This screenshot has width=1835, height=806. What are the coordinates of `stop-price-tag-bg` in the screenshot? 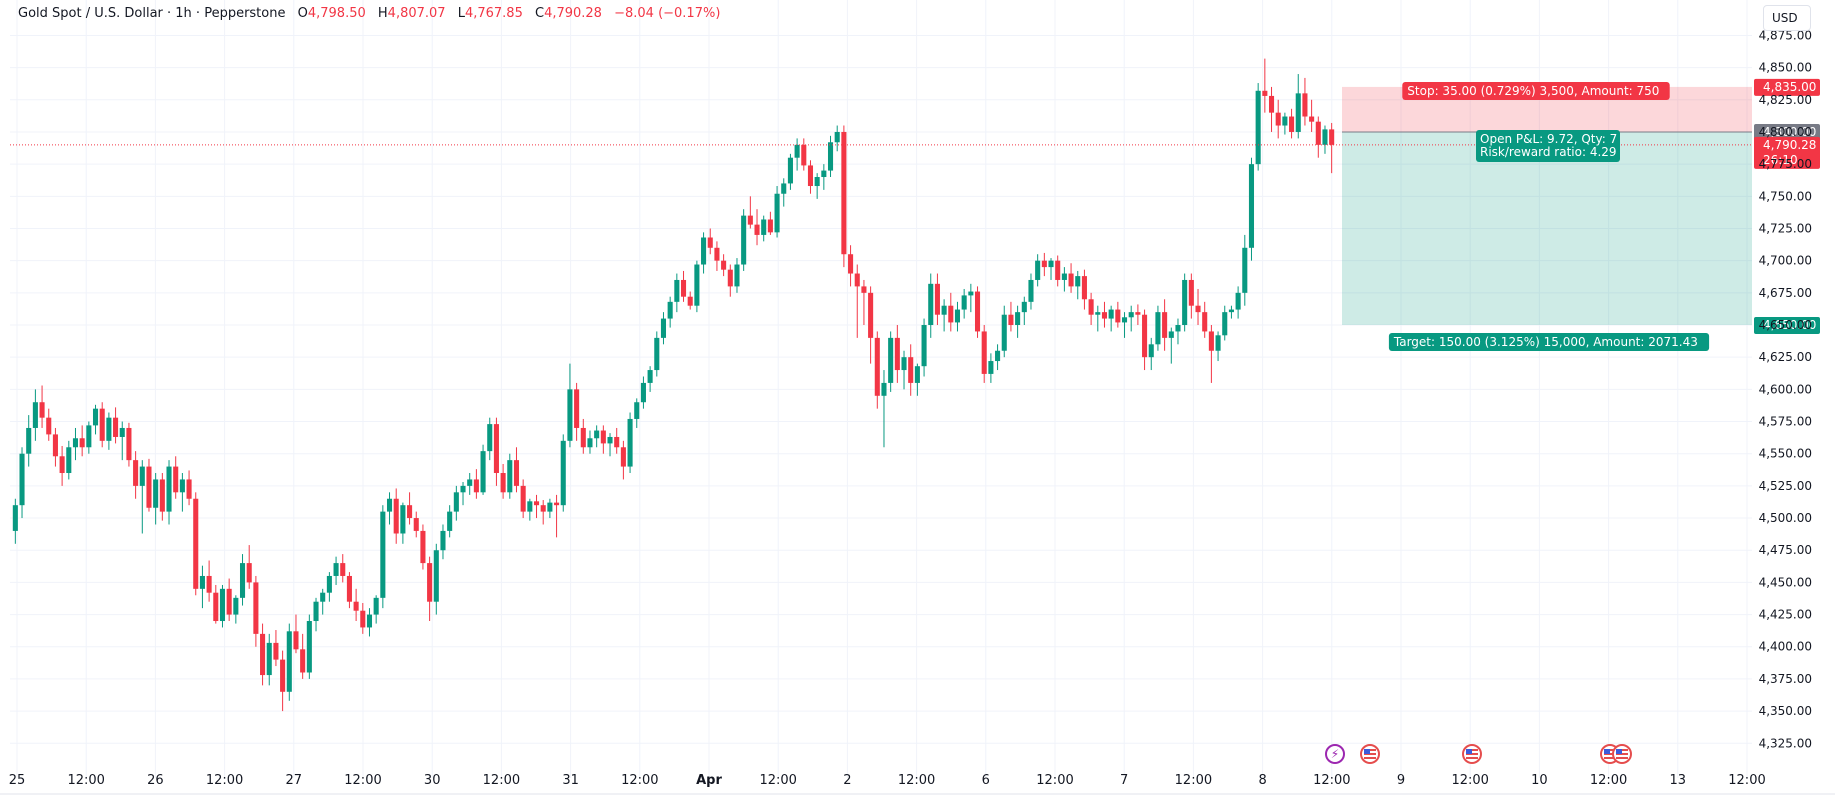 It's located at (1787, 87).